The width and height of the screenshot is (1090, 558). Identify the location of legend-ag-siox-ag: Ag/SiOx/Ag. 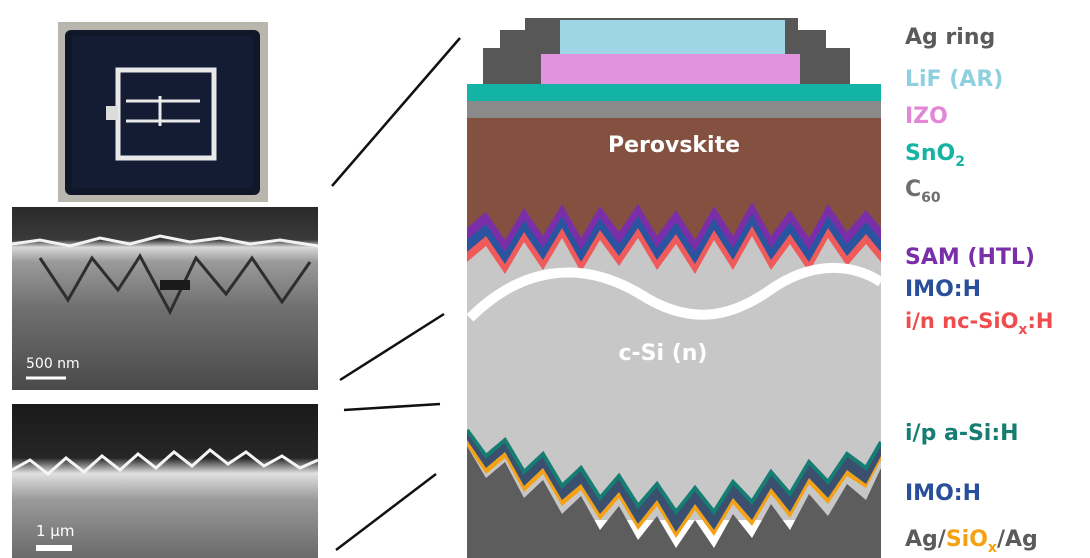
(971, 541).